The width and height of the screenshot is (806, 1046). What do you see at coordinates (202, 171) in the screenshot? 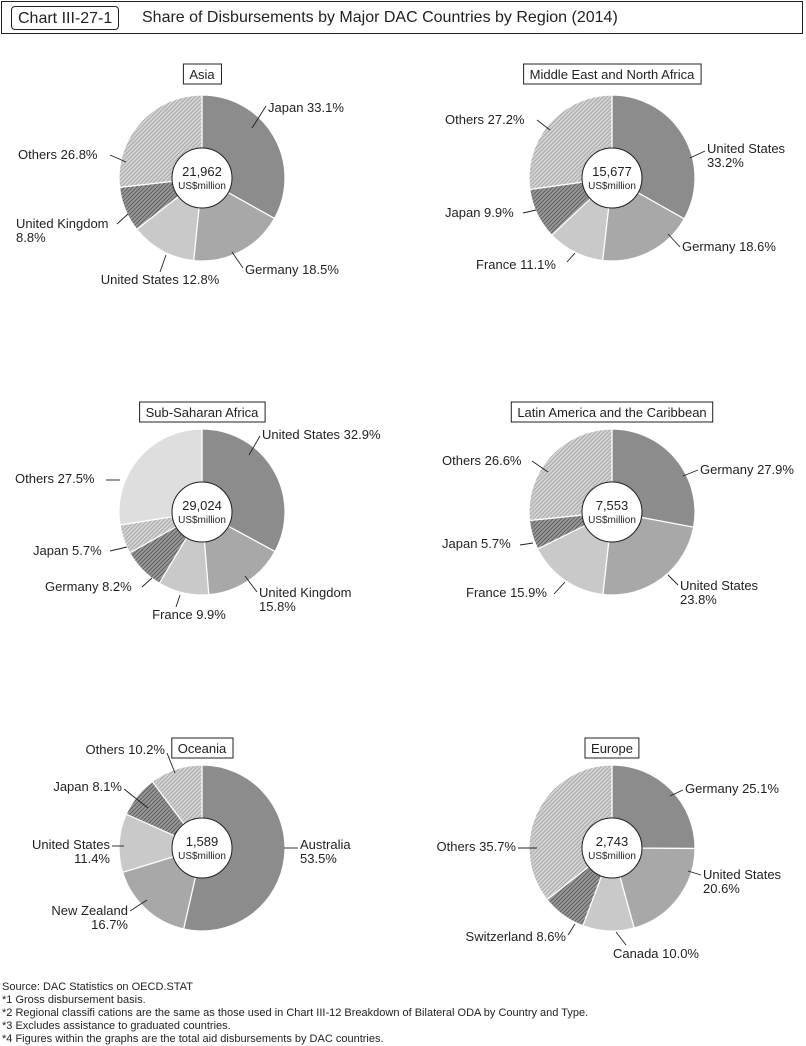
I see `center-total-value: 21,962` at bounding box center [202, 171].